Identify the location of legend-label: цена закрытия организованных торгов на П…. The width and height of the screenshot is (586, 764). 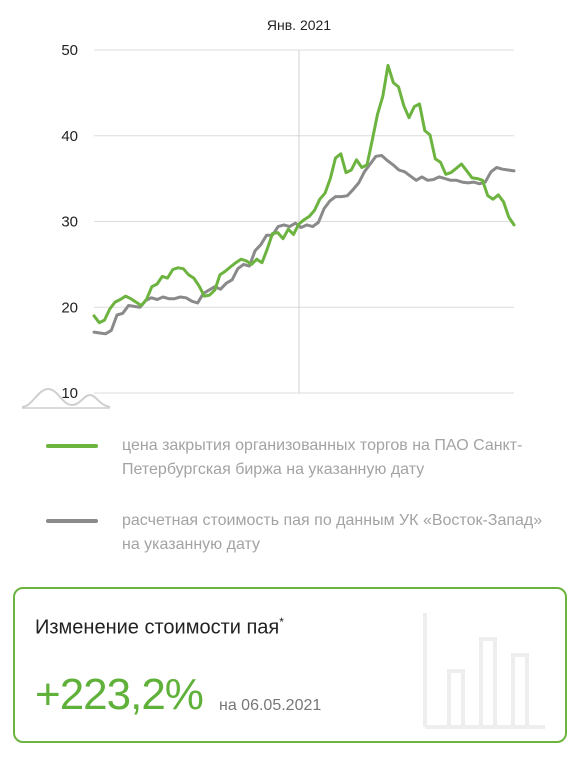
(322, 457).